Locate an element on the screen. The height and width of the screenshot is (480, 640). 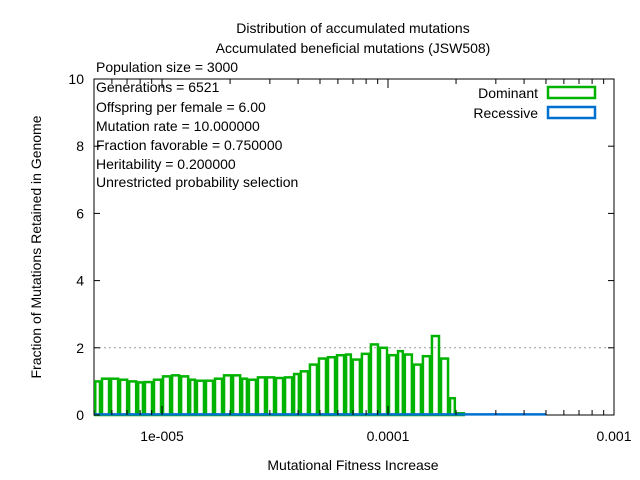
annotation-offspring: Offspring per female = 6.00 is located at coordinates (181, 107).